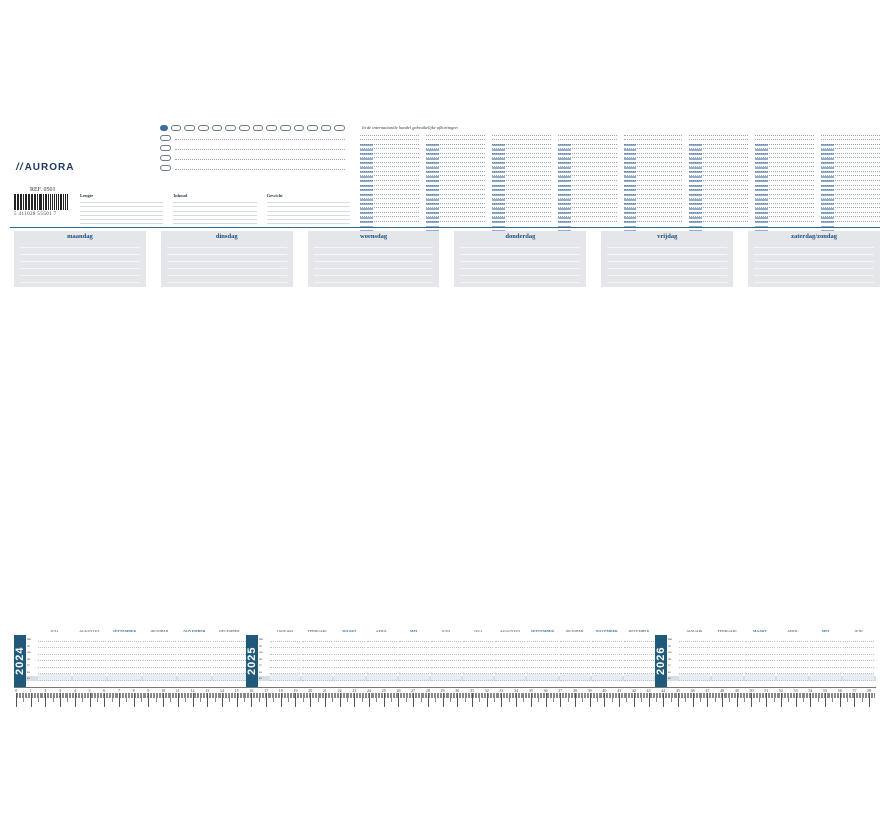  Describe the element at coordinates (194, 631) in the screenshot. I see `month-name: NOVEMBER` at that location.